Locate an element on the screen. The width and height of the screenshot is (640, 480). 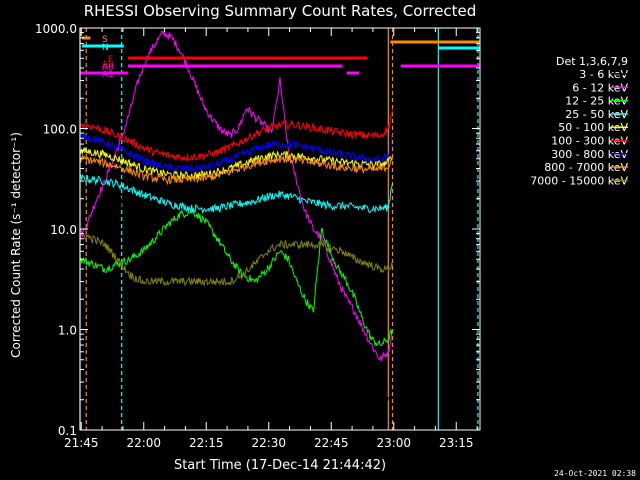
legend-label-6: 300 - 800 keV is located at coordinates (589, 154).